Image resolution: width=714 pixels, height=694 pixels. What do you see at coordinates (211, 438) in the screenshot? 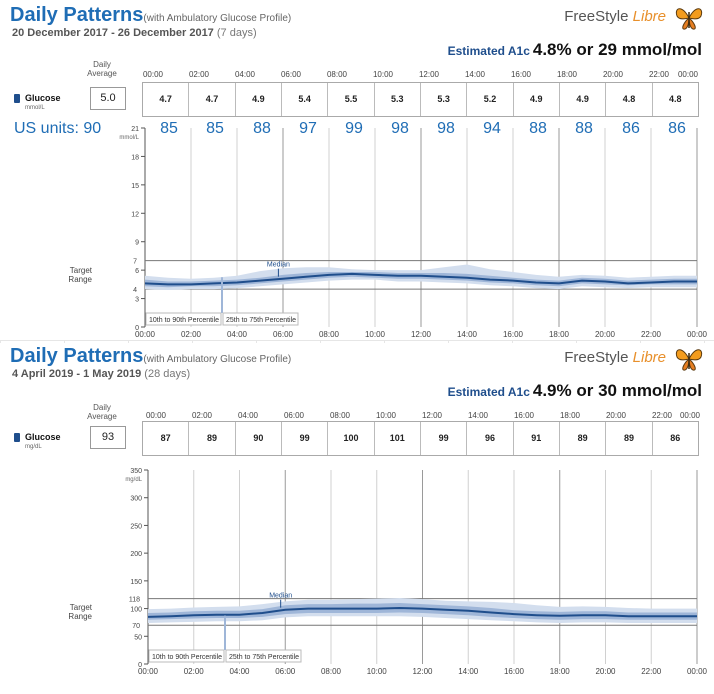
I see `hourly-average: 89` at bounding box center [211, 438].